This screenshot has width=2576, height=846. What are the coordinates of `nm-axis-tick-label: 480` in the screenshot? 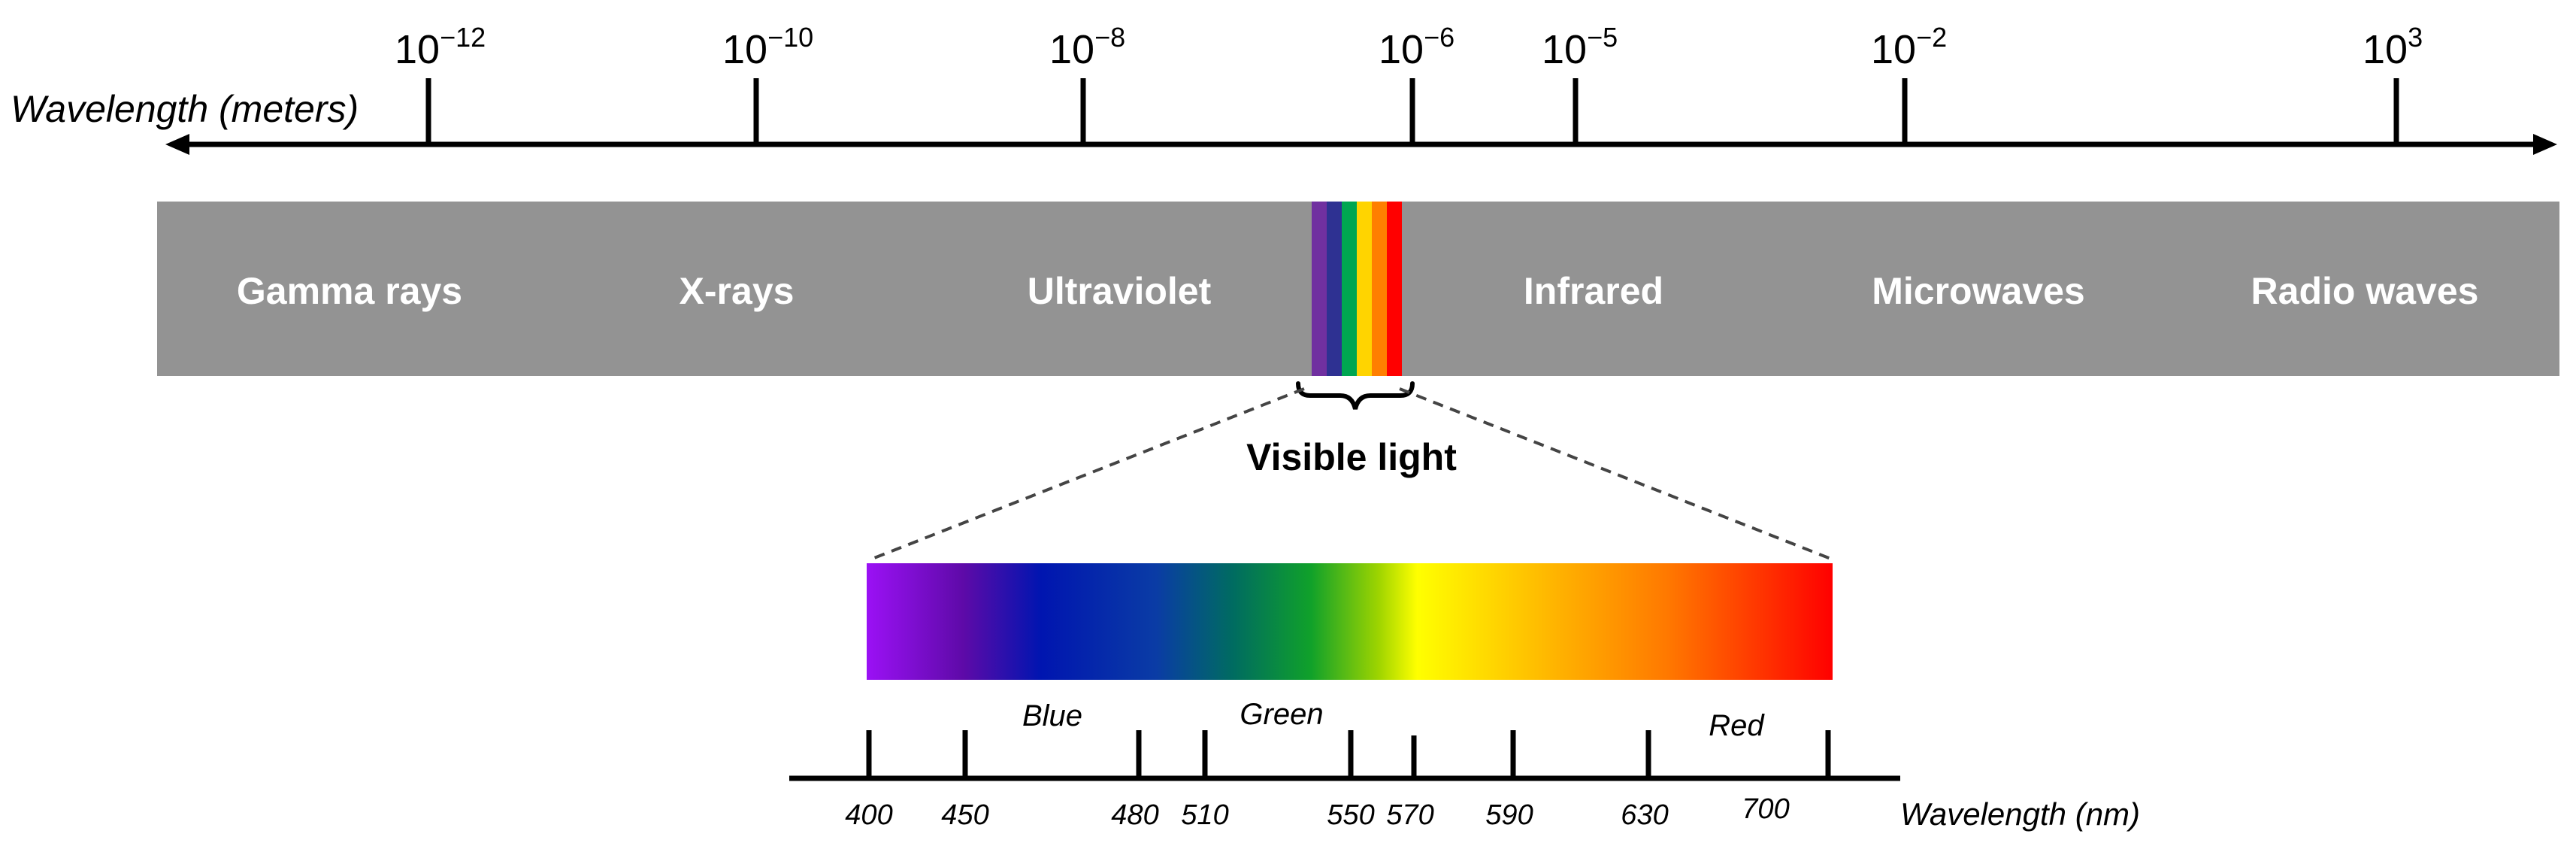 It's located at (1134, 815).